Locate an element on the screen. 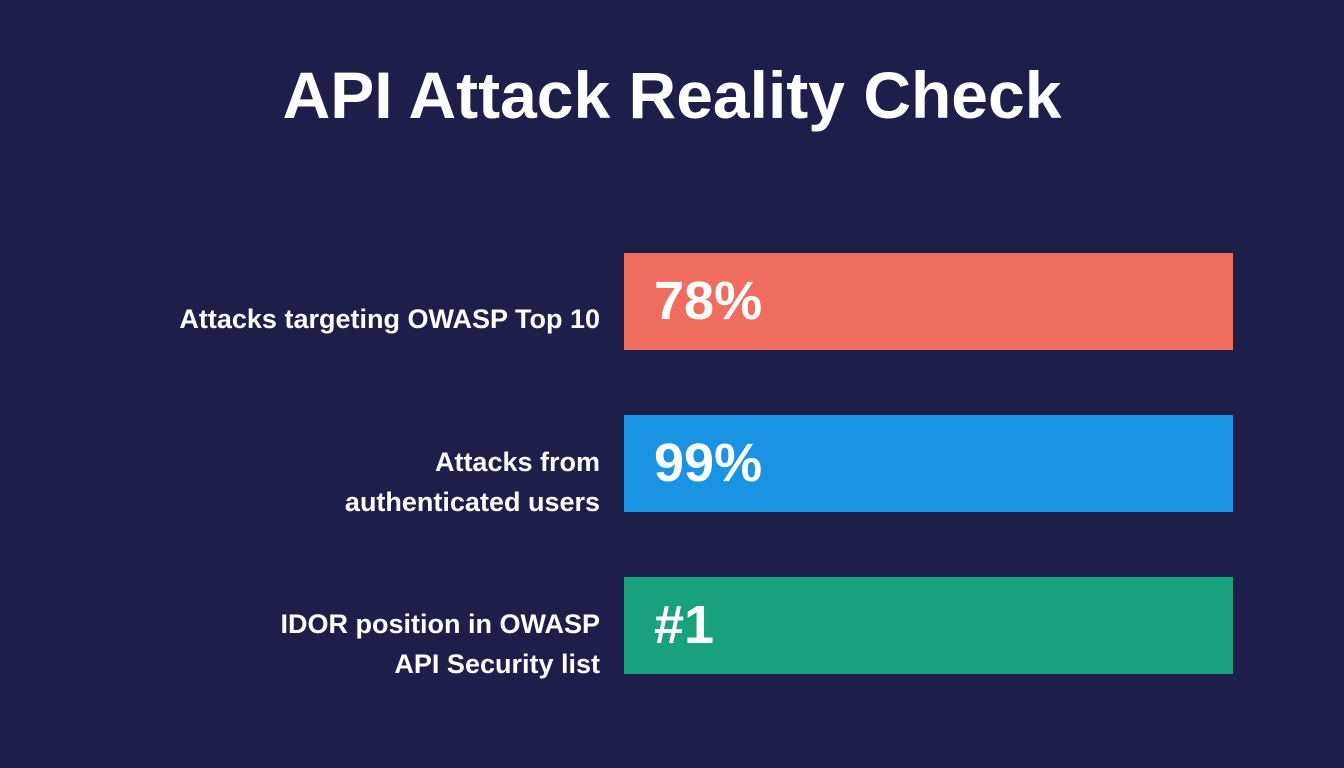  stat-row-authenticated-users: Attacks from authenticated users 99% is located at coordinates (672, 466).